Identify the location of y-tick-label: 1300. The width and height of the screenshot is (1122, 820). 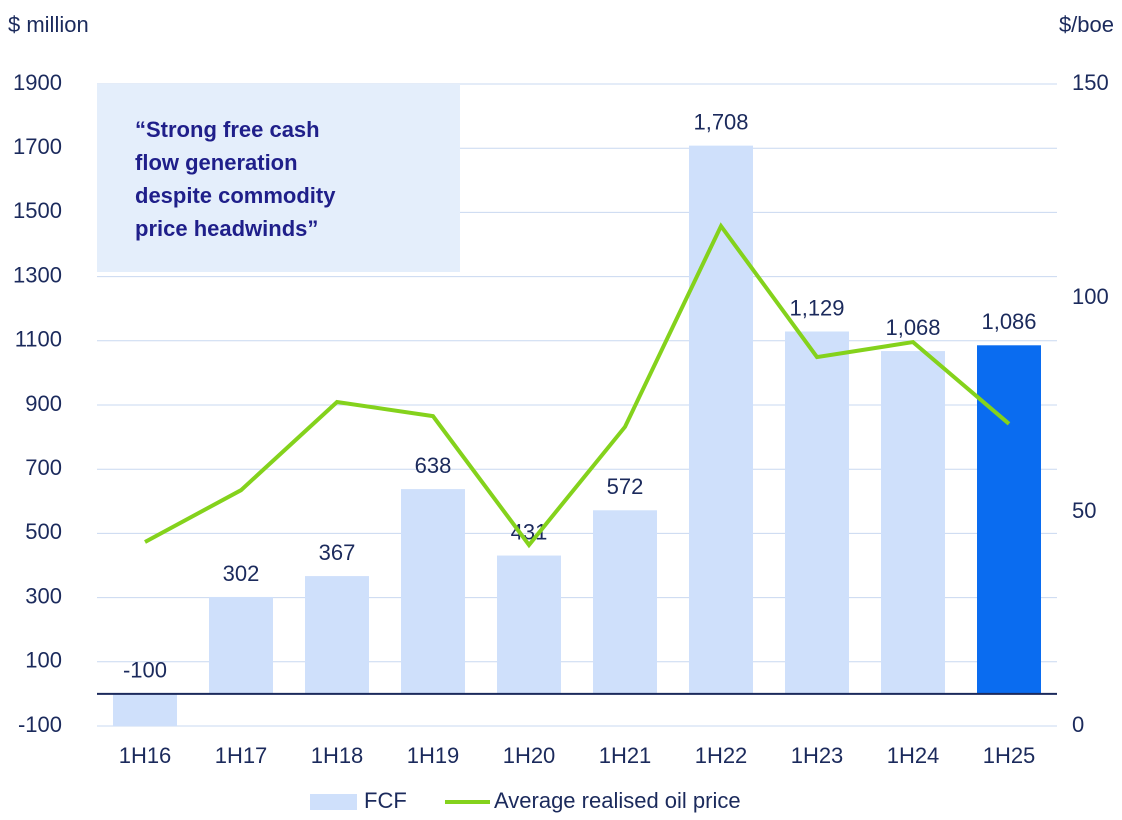
(37, 274).